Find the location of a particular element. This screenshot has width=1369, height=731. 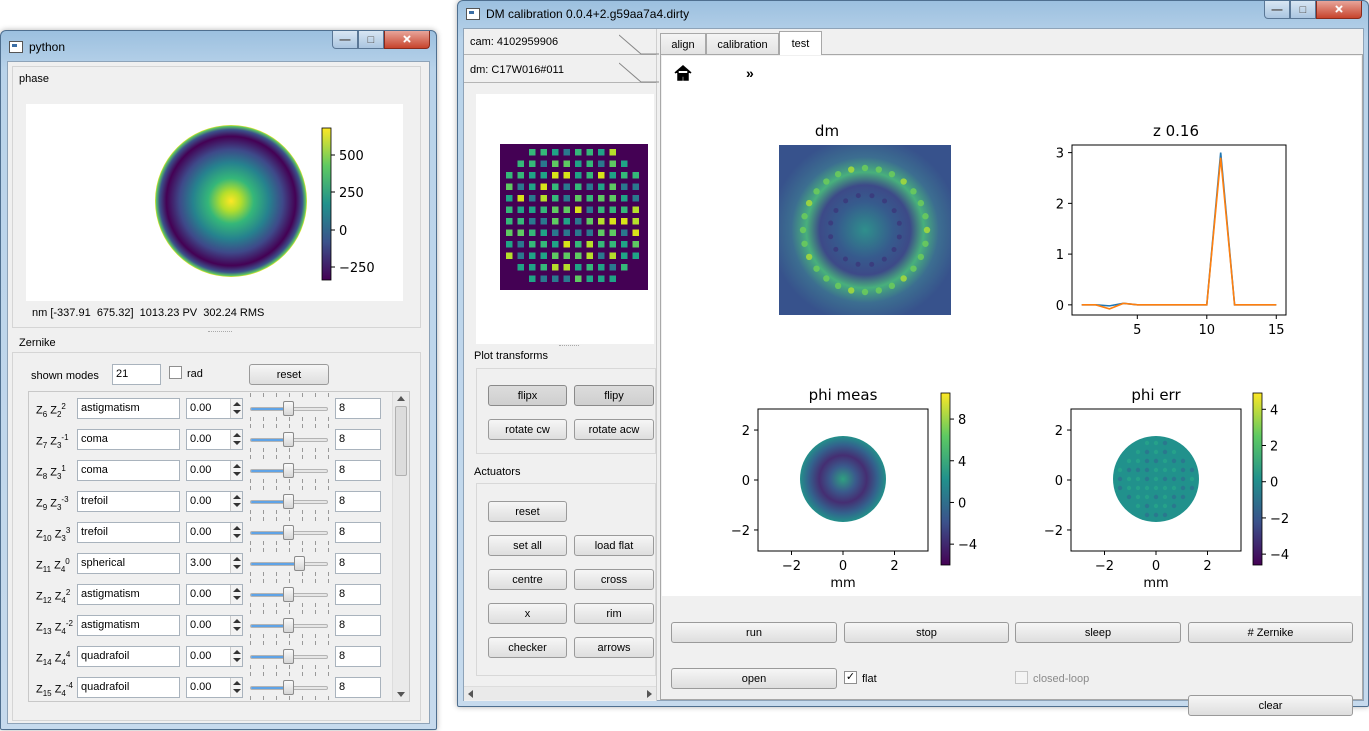

x-button: x is located at coordinates (527, 613).